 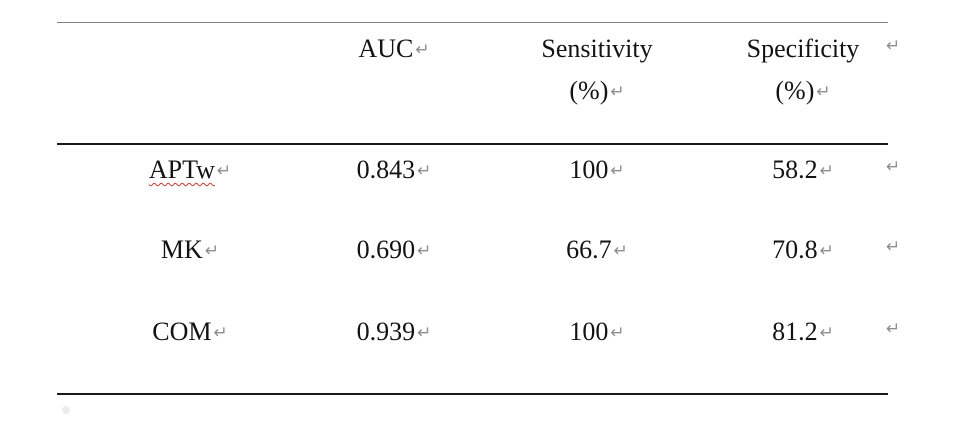 I want to click on sensitivity-value: 66.7, so click(x=589, y=249).